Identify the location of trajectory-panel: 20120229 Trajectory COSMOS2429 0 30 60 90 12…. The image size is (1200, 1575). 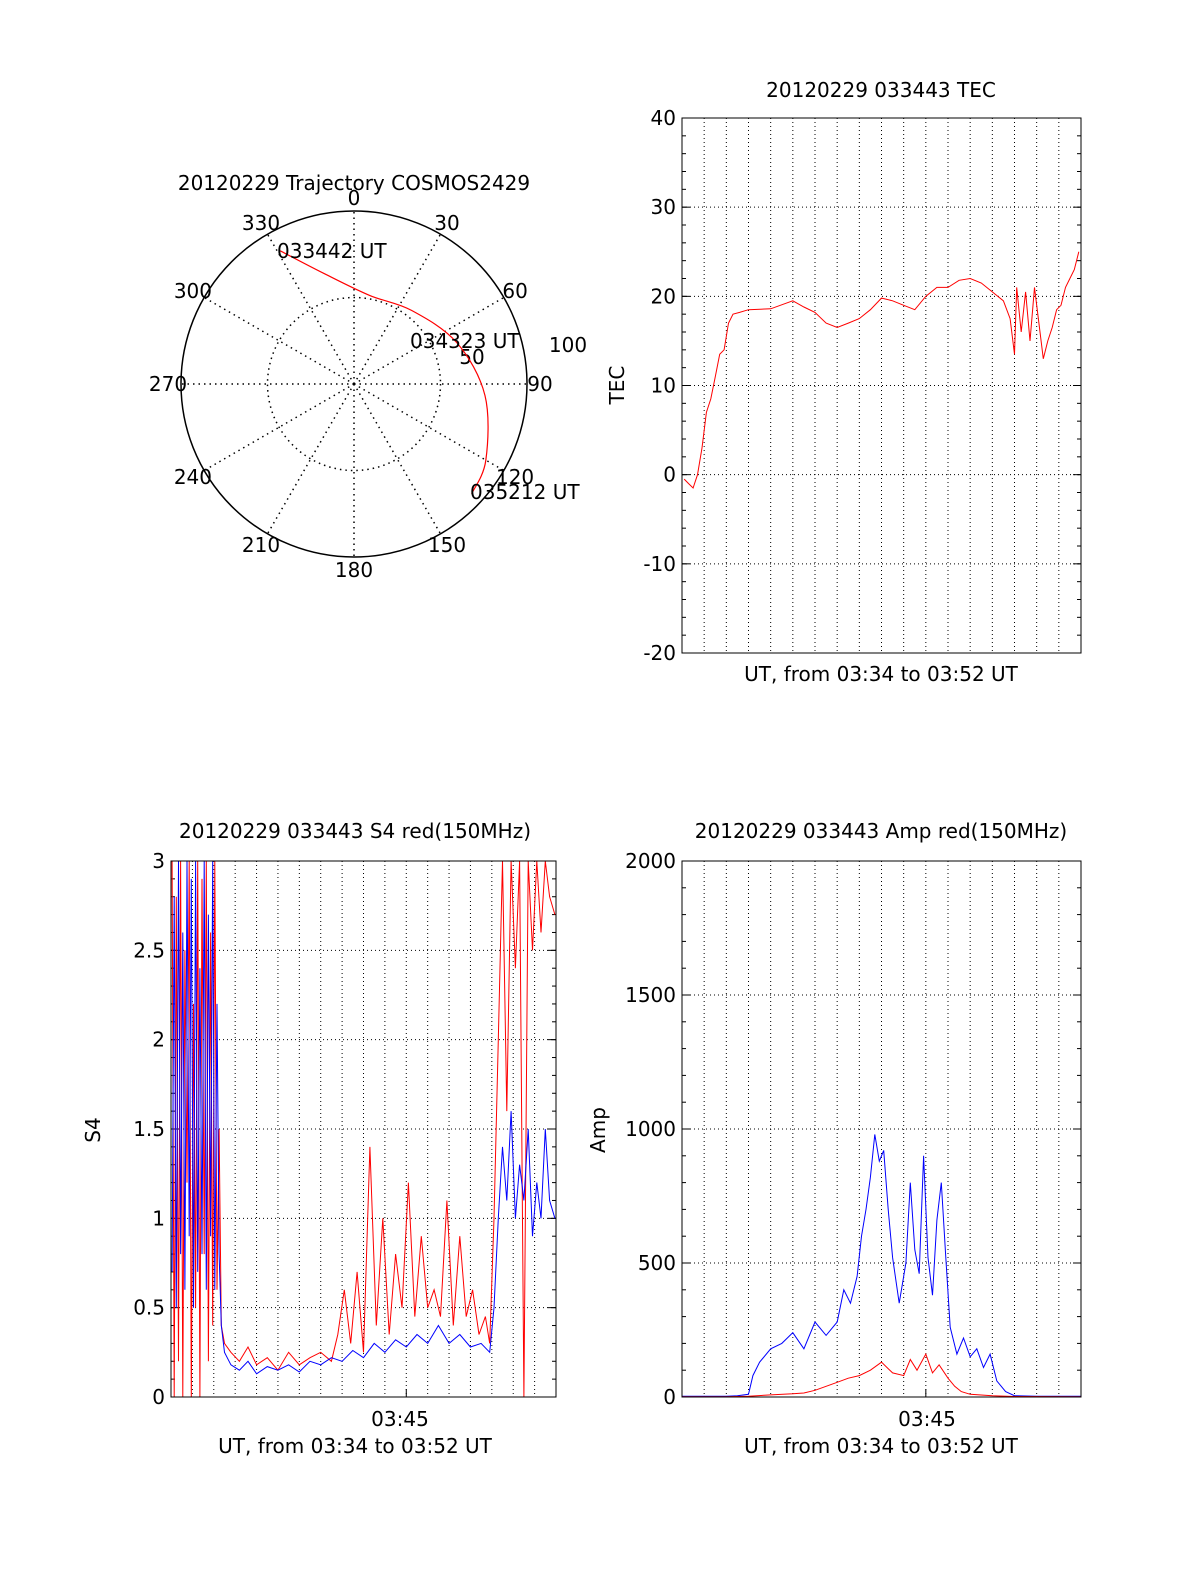
(368, 376).